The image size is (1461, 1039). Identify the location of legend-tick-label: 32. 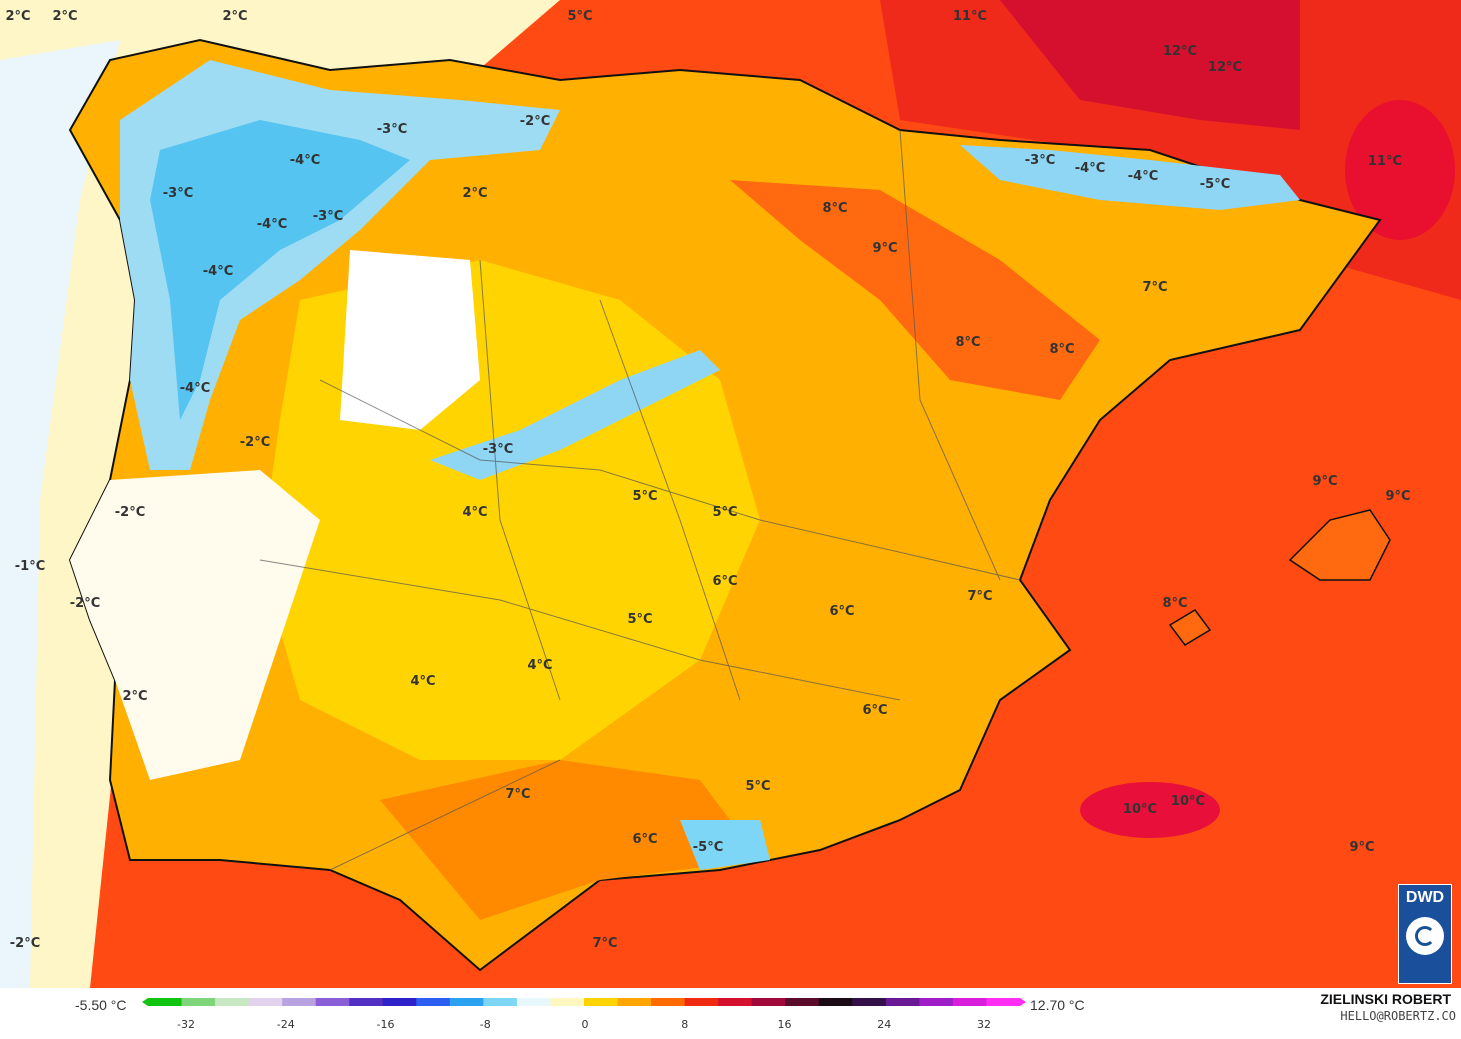
(984, 1024).